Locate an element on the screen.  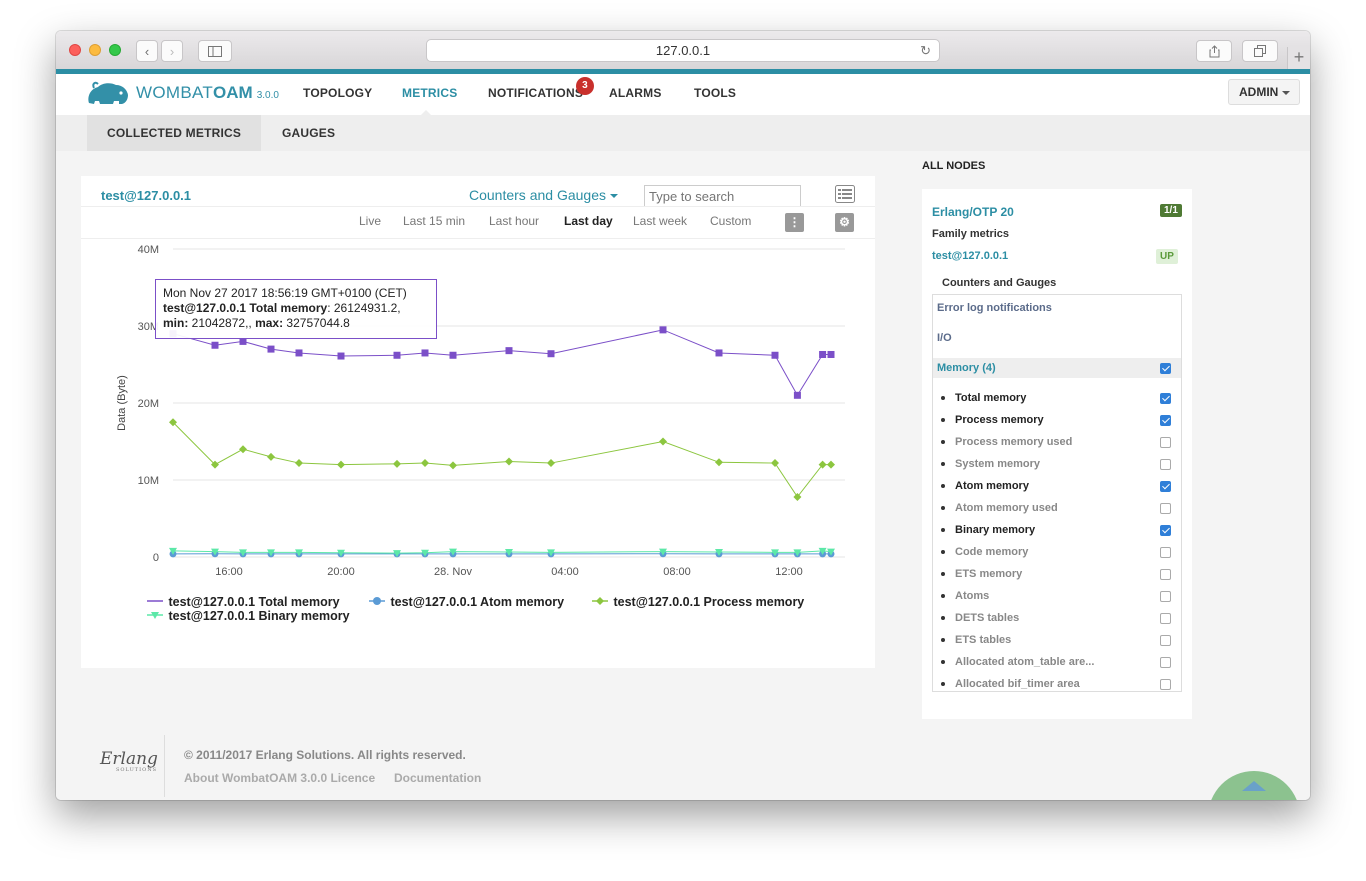
share-button is located at coordinates (1214, 51).